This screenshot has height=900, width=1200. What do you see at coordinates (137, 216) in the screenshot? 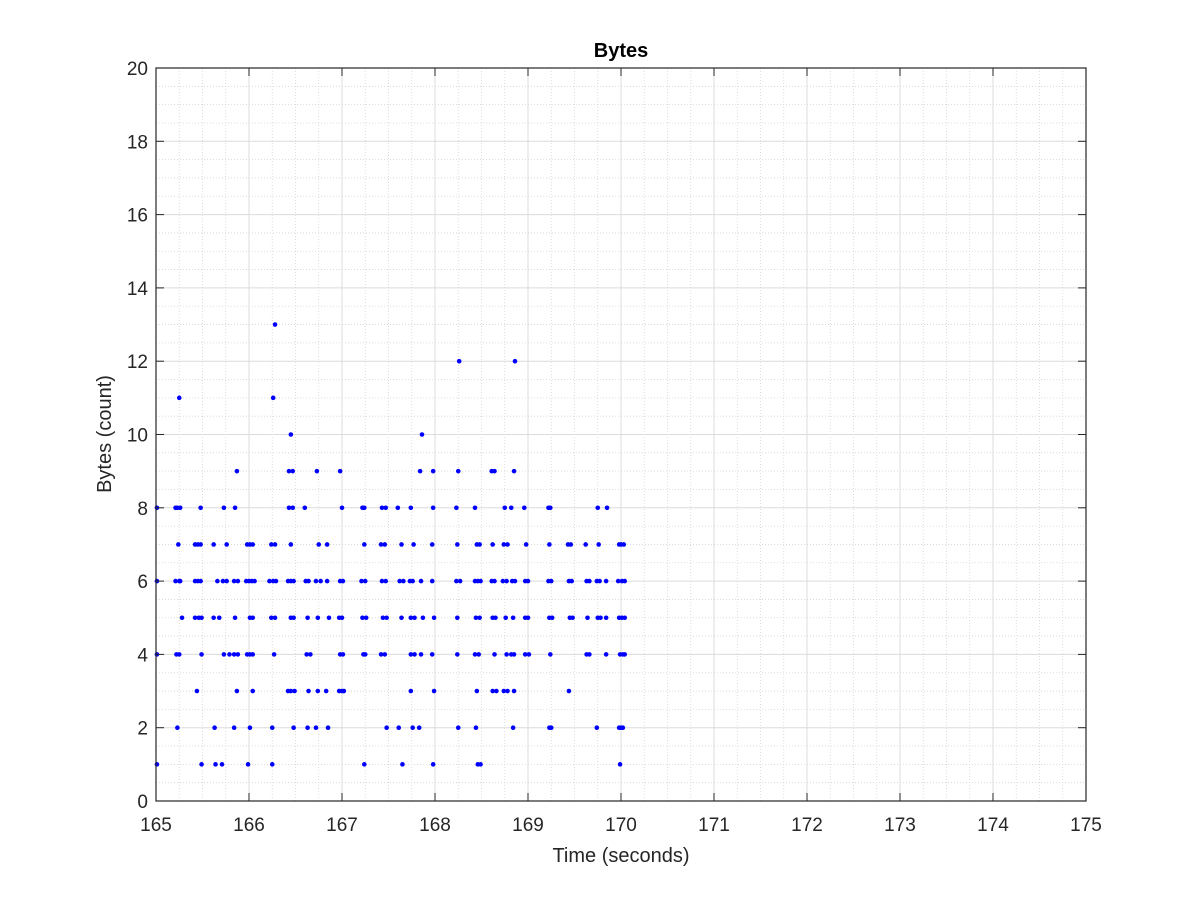
I see `y-tick-label: 16` at bounding box center [137, 216].